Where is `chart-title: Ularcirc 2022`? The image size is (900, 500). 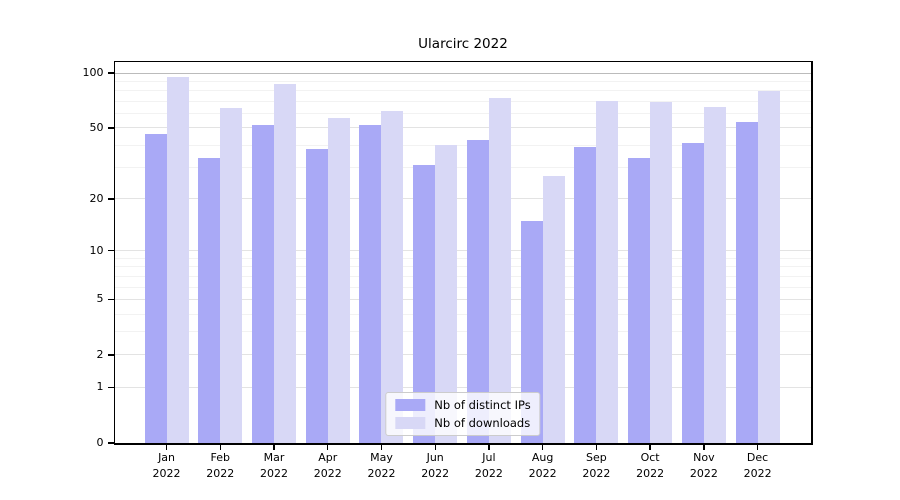
chart-title: Ularcirc 2022 is located at coordinates (463, 44).